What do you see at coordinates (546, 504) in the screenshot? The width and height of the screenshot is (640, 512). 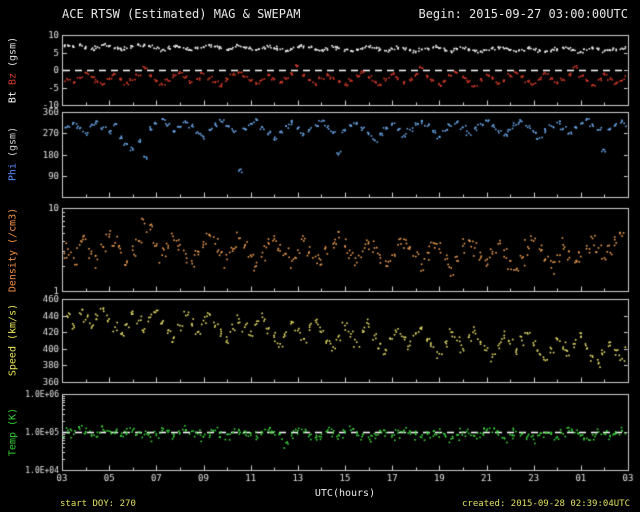 I see `created-timestamp: created: 2015-09-28 02:39:04UTC` at bounding box center [546, 504].